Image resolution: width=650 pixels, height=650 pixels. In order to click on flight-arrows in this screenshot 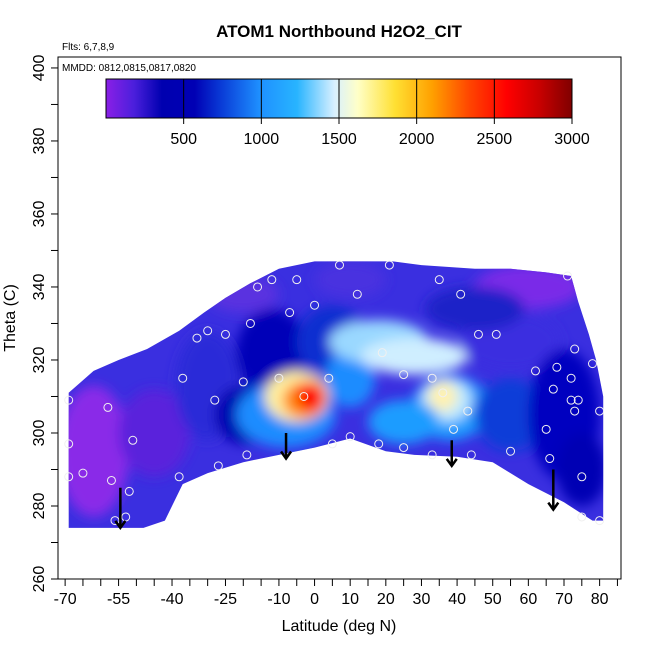, I will do `click(337, 481)`.